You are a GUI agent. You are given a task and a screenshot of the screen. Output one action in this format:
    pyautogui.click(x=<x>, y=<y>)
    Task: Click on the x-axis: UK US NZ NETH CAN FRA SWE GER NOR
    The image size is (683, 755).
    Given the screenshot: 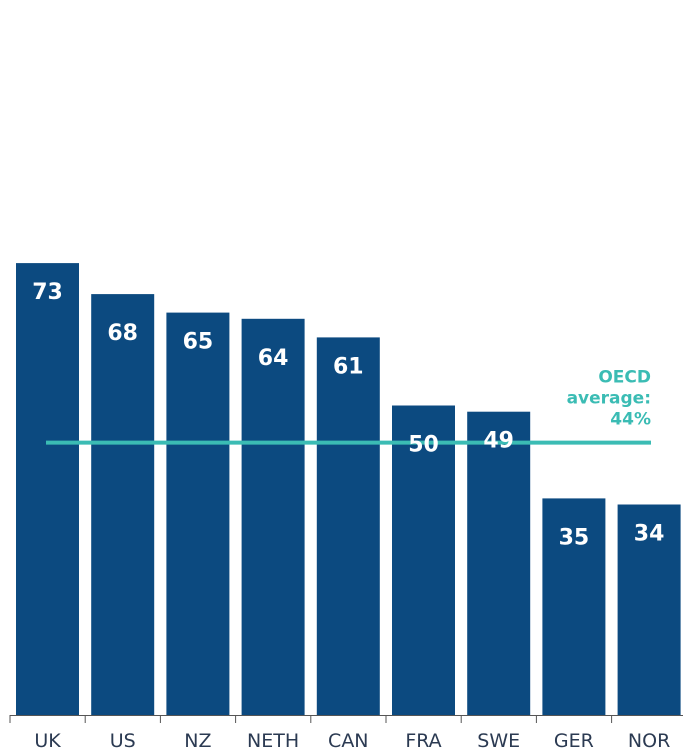 What is the action you would take?
    pyautogui.click(x=346, y=733)
    